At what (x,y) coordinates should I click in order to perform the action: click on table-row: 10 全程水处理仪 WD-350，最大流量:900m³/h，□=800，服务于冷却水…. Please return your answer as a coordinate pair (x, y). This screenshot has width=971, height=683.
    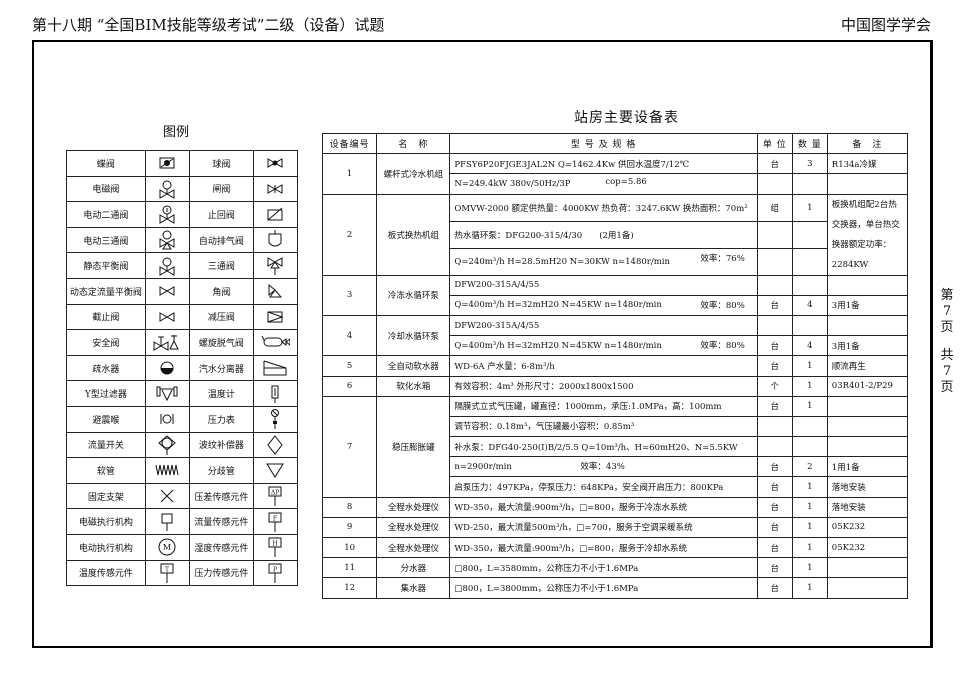
    Looking at the image, I should click on (615, 547).